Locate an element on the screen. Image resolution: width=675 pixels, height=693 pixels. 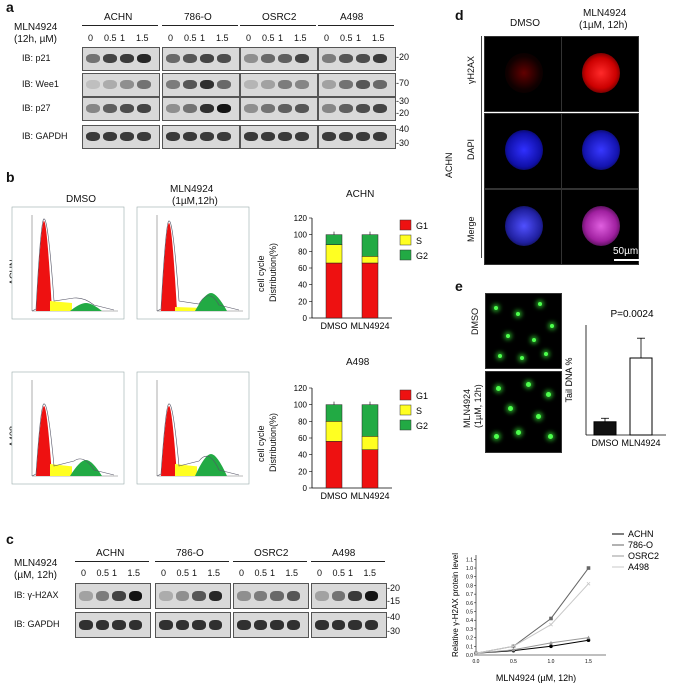
c-dose-label: 0 is located at coordinates (320, 573).